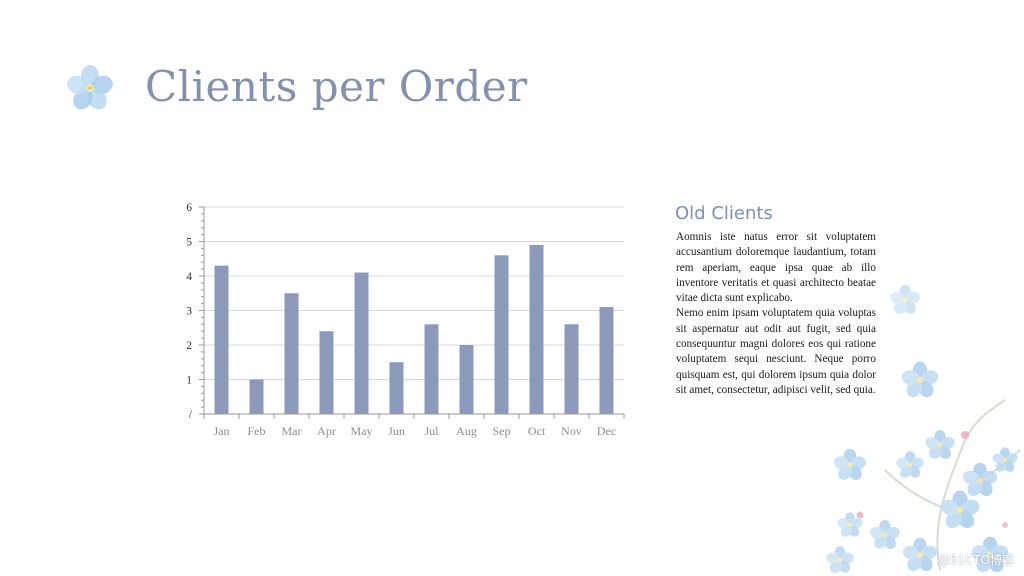 This screenshot has height=576, width=1024. I want to click on gridlines, so click(414, 293).